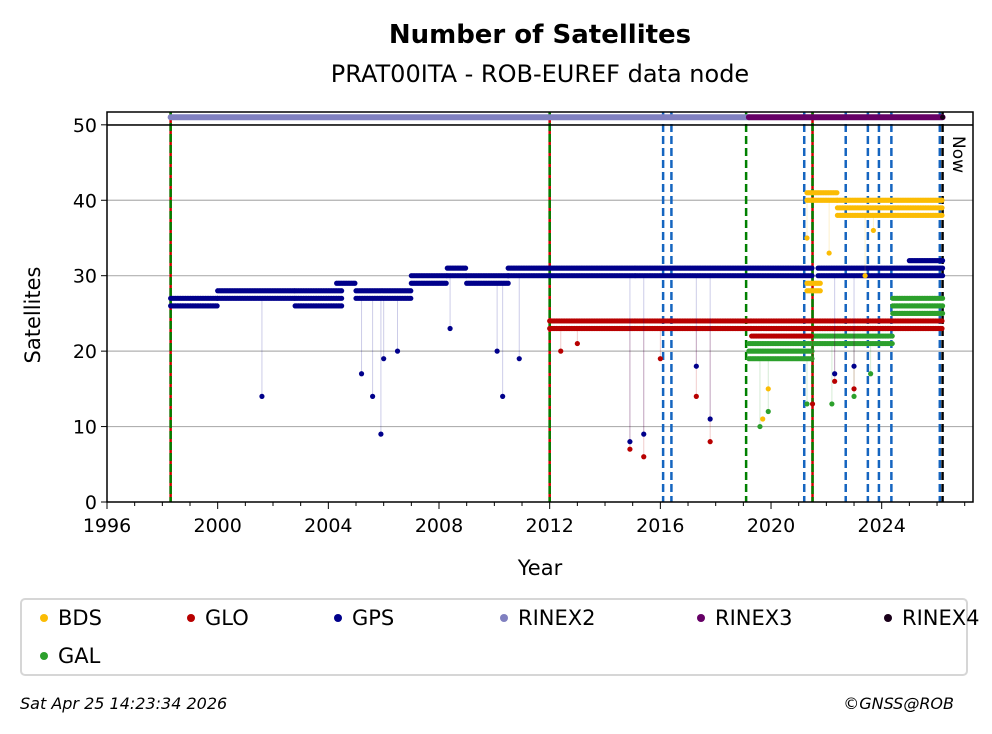  What do you see at coordinates (540, 74) in the screenshot?
I see `chart-subtitle: PRAT00ITA - ROB-EUREF data node` at bounding box center [540, 74].